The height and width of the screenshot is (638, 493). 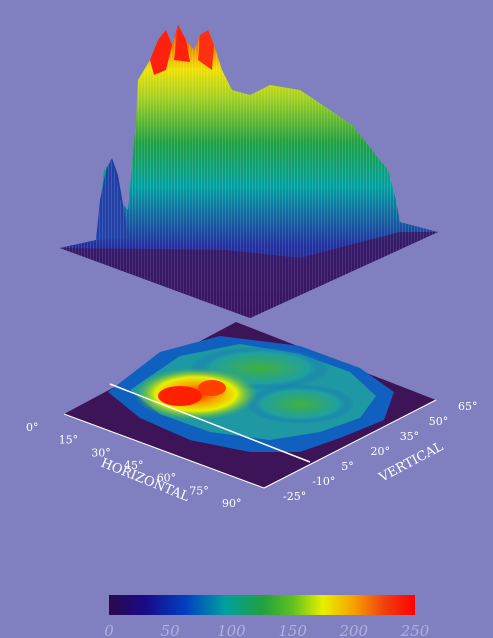 I want to click on colorbar-tick-label: 50, so click(x=171, y=630).